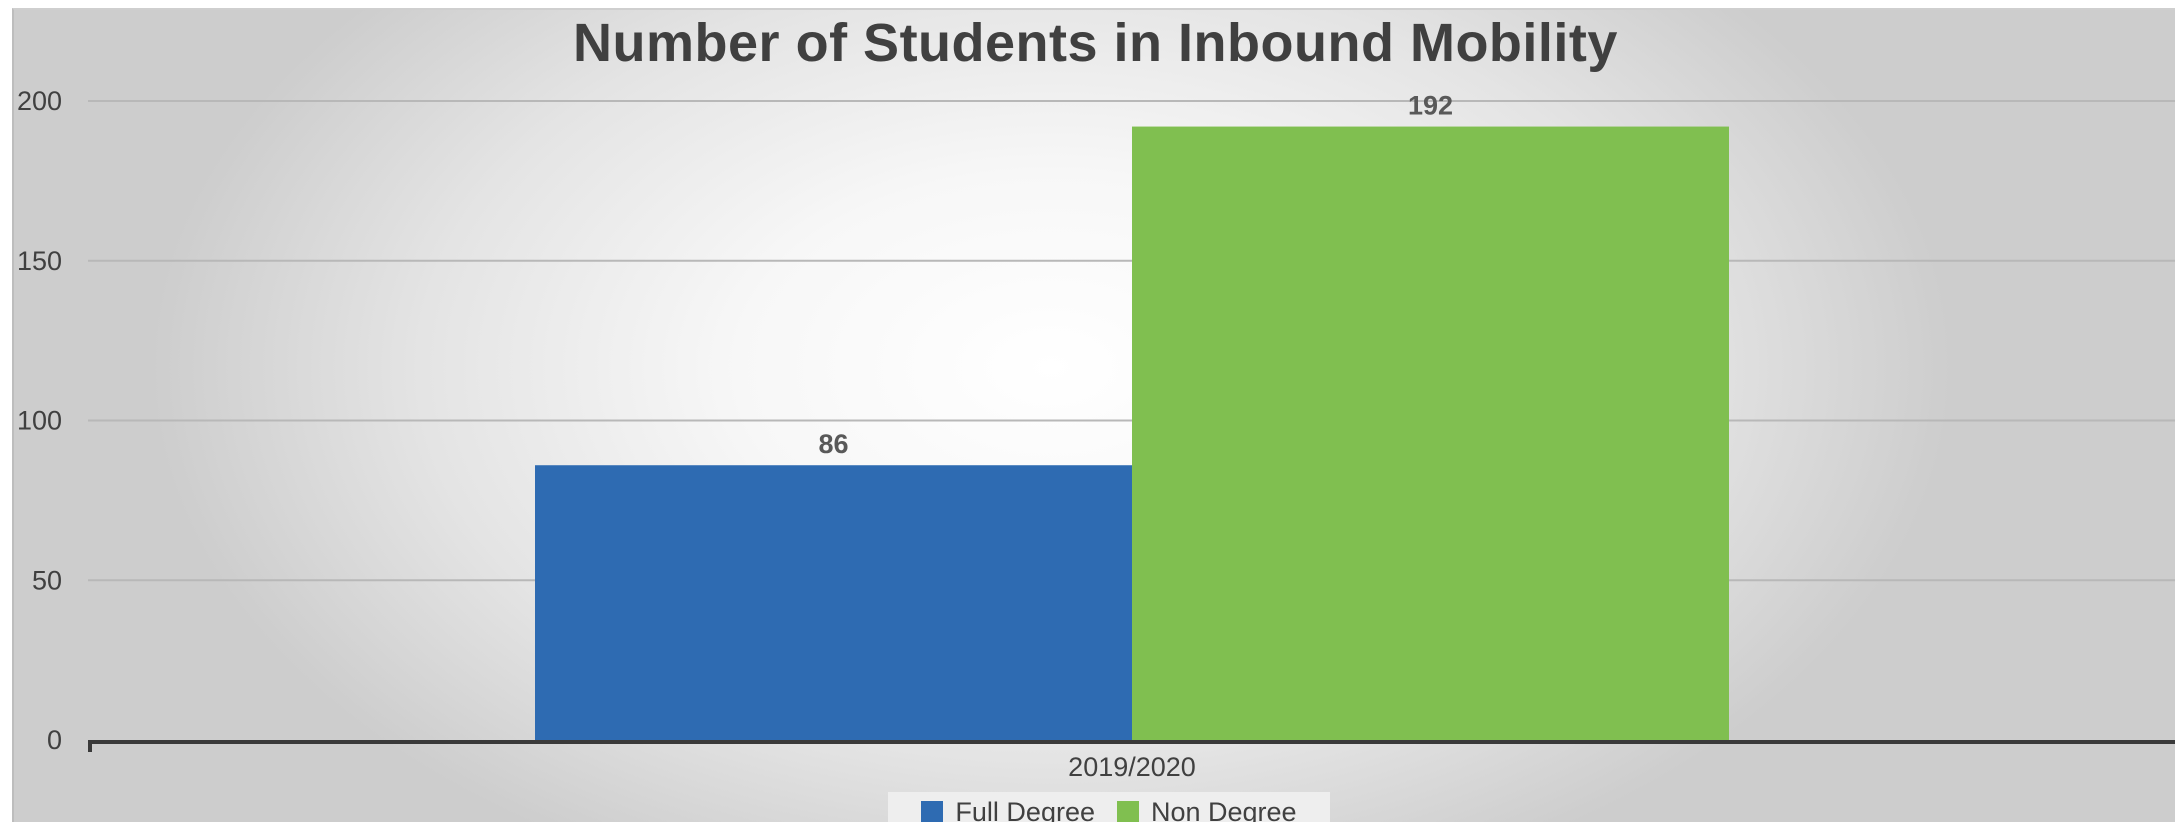 The image size is (2175, 822). Describe the element at coordinates (39, 101) in the screenshot. I see `y-tick-label: 200` at that location.